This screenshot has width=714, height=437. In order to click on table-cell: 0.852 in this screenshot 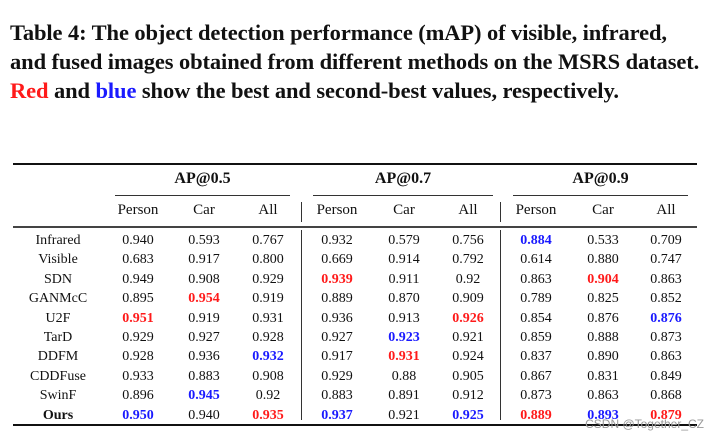, I will do `click(666, 299)`.